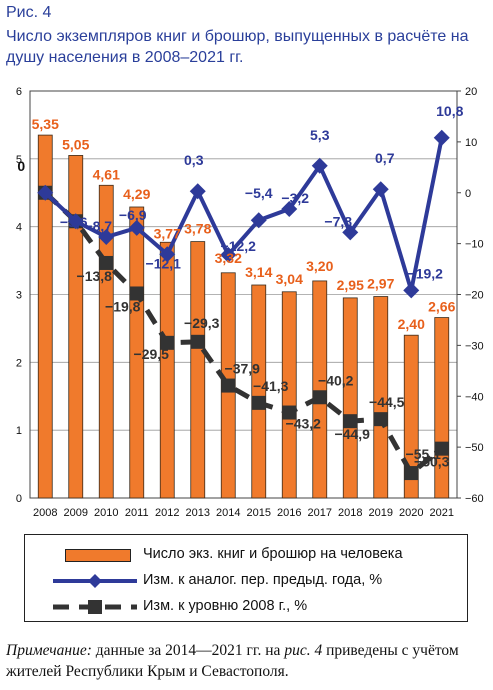 This screenshot has height=690, width=493. Describe the element at coordinates (304, 424) in the screenshot. I see `vs-2008-value-label: −43,2` at that location.